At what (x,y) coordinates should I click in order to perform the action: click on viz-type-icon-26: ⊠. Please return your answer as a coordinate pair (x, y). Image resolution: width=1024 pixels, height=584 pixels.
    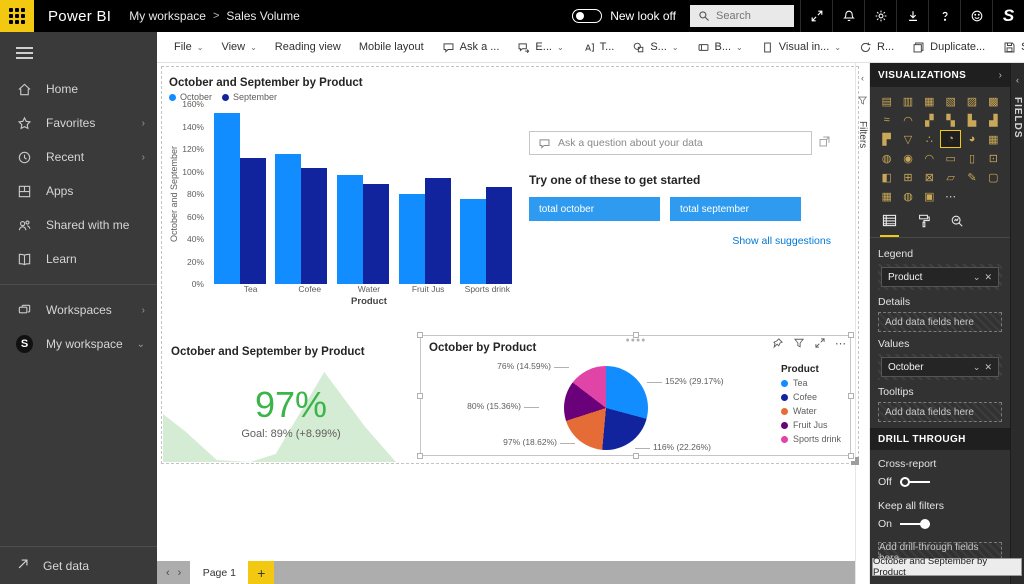
    Looking at the image, I should click on (929, 177).